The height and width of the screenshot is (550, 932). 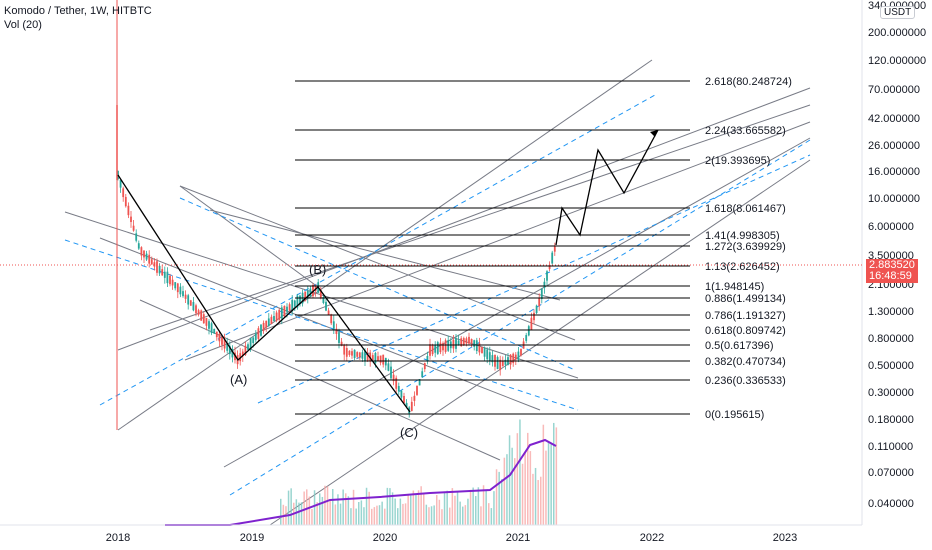 What do you see at coordinates (734, 415) in the screenshot?
I see `fib-level-label: 0(0.195615)` at bounding box center [734, 415].